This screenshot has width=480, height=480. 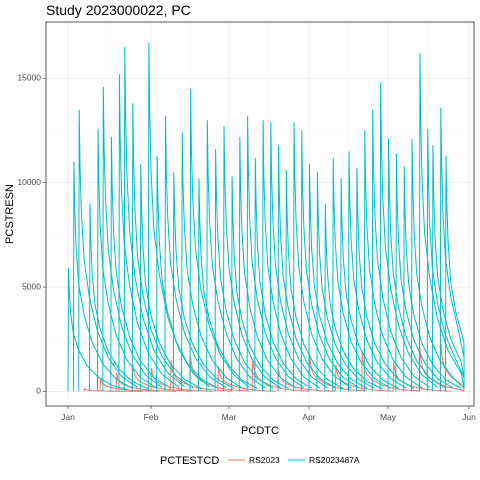 I want to click on legend: PCTESTCD RS2023 RS2023487A, so click(x=260, y=461).